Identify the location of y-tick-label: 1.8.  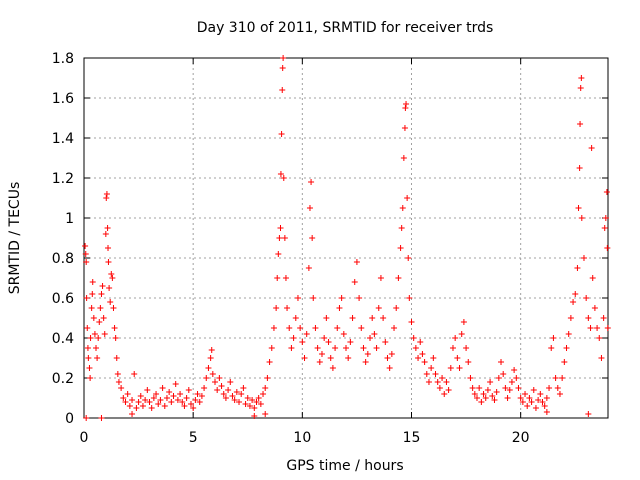
(63, 59).